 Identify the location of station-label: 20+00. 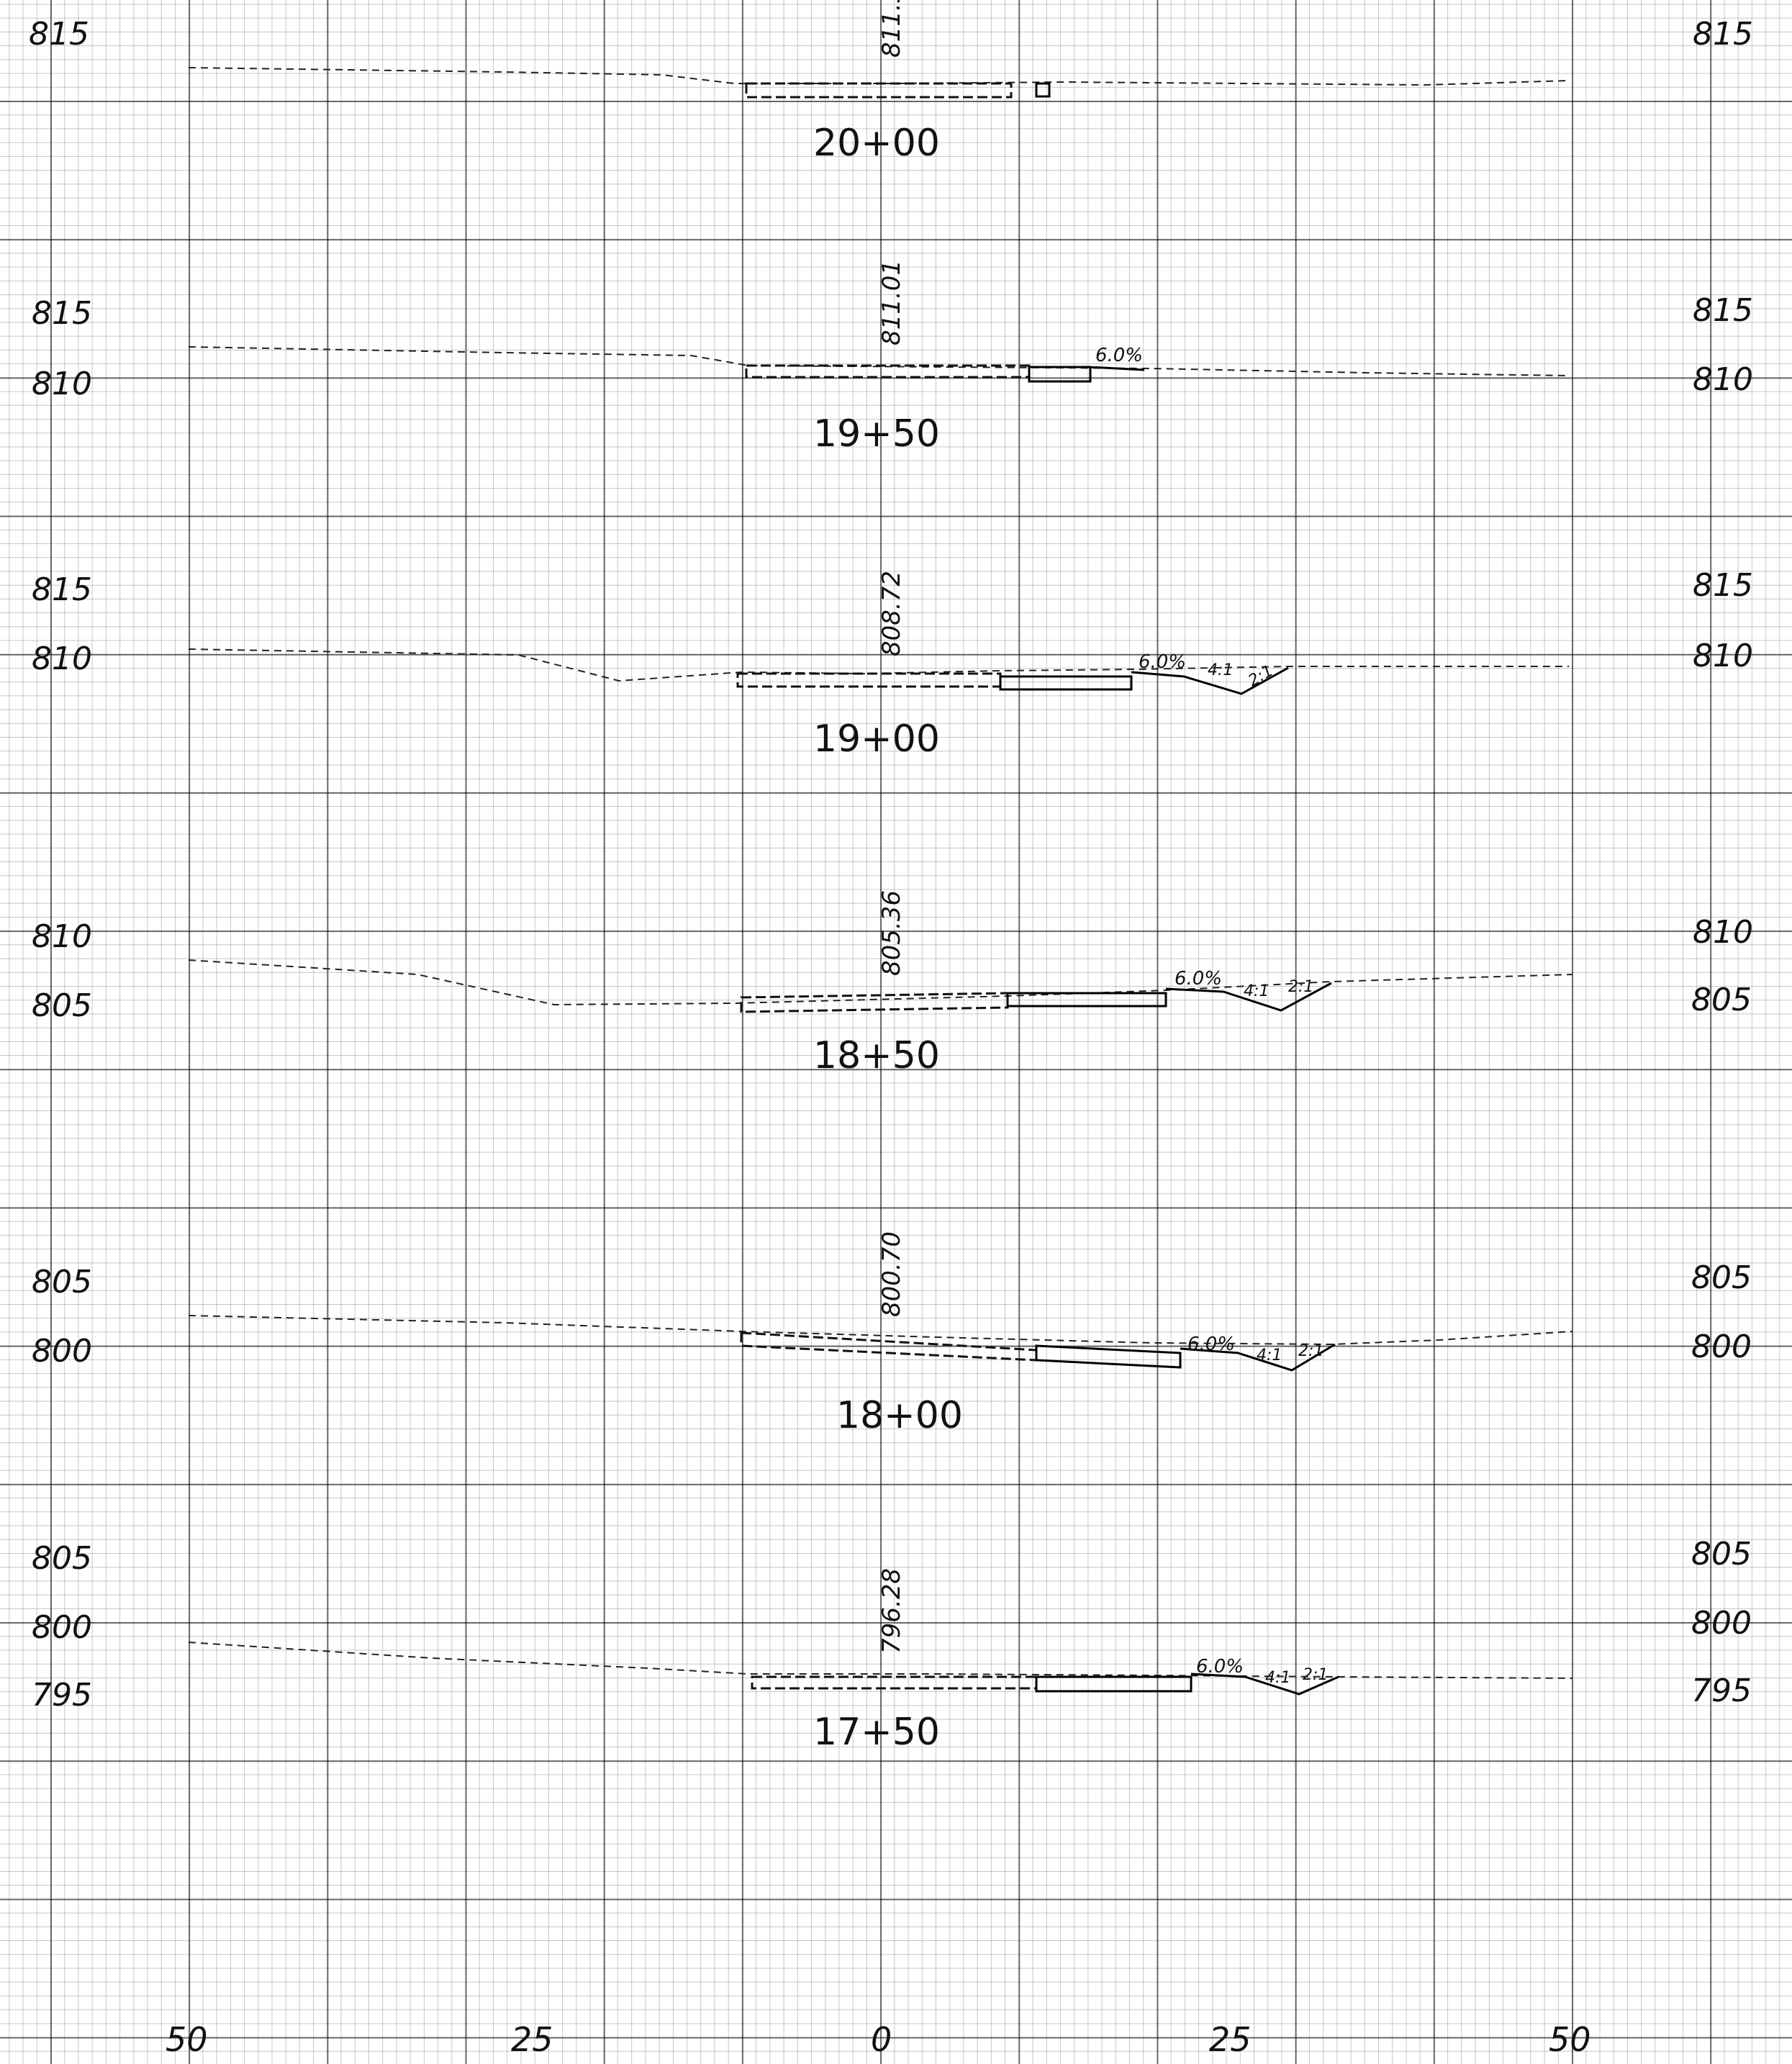
(876, 143).